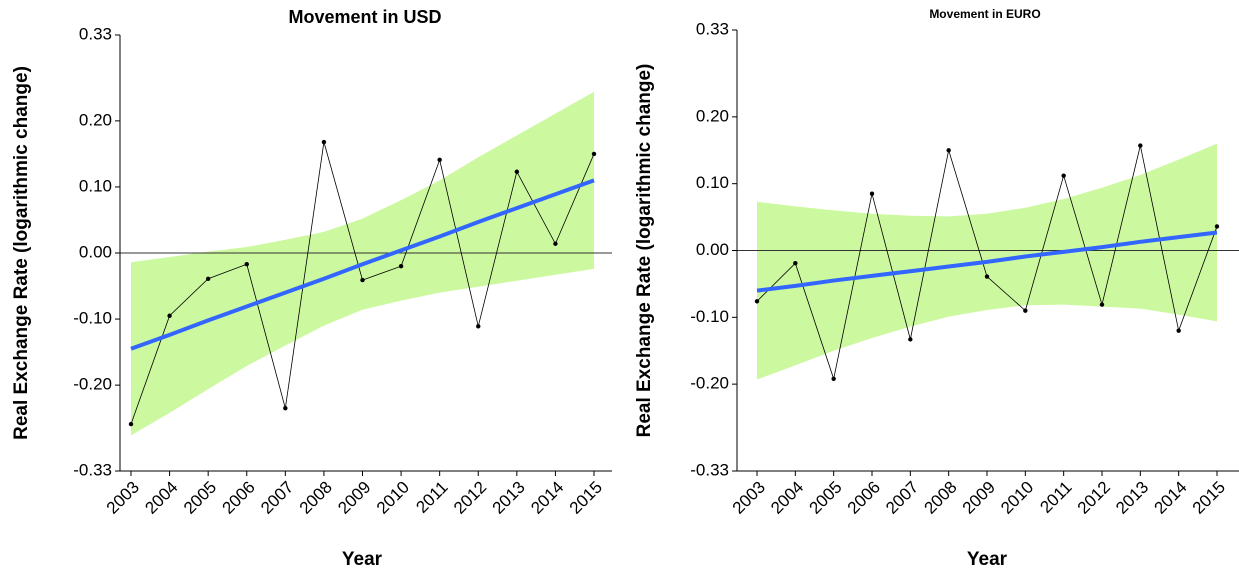 This screenshot has height=575, width=1239. I want to click on chart-title: Movement in EURO, so click(984, 14).